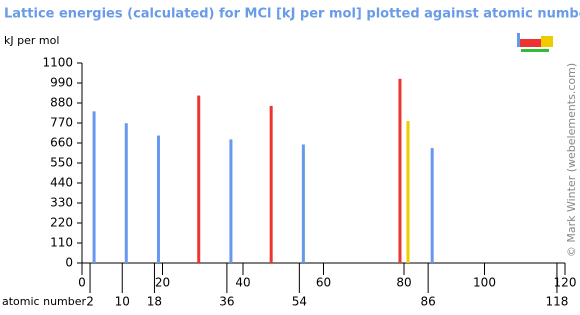  What do you see at coordinates (69, 263) in the screenshot?
I see `y-tick-label: 0` at bounding box center [69, 263].